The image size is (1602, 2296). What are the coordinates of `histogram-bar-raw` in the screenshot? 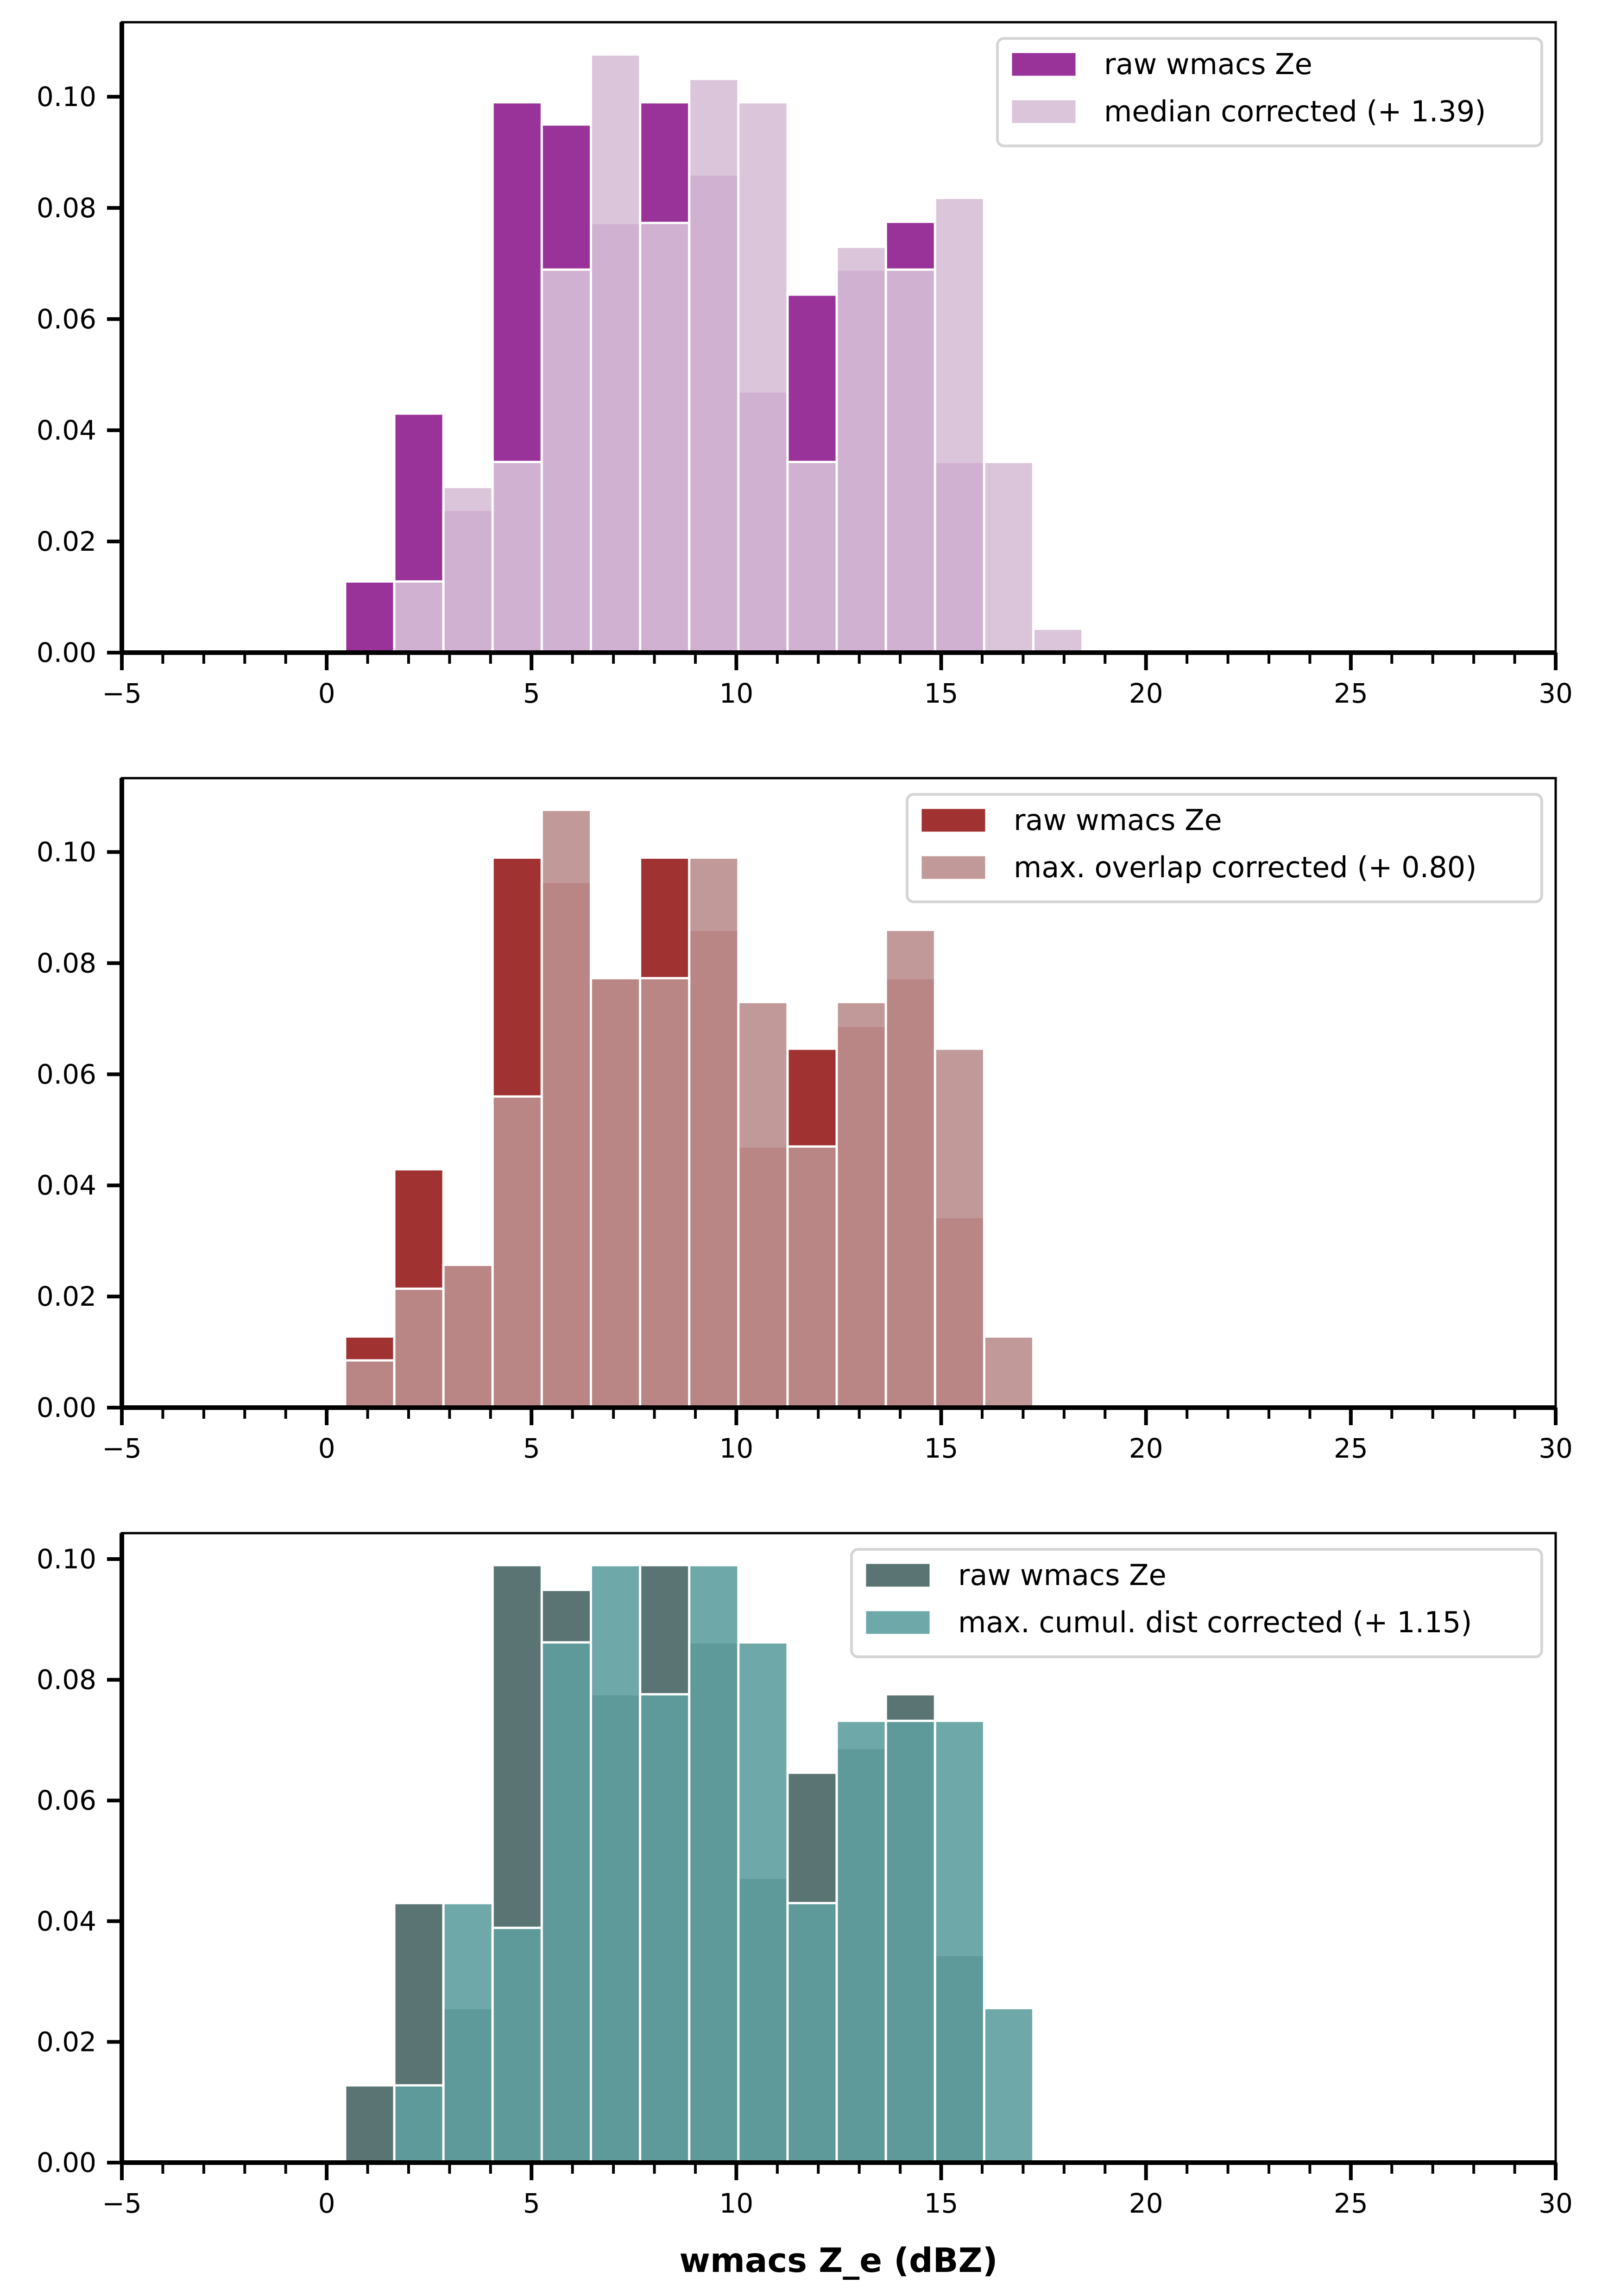 It's located at (370, 2124).